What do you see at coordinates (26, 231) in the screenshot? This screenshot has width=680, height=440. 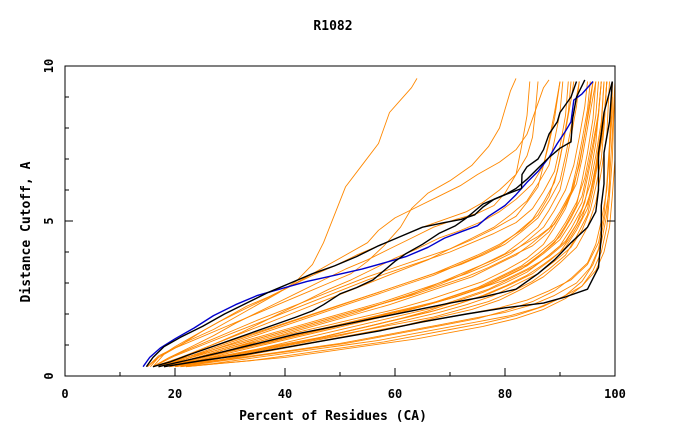 I see `y-axis-label: Distance Cutoff, A` at bounding box center [26, 231].